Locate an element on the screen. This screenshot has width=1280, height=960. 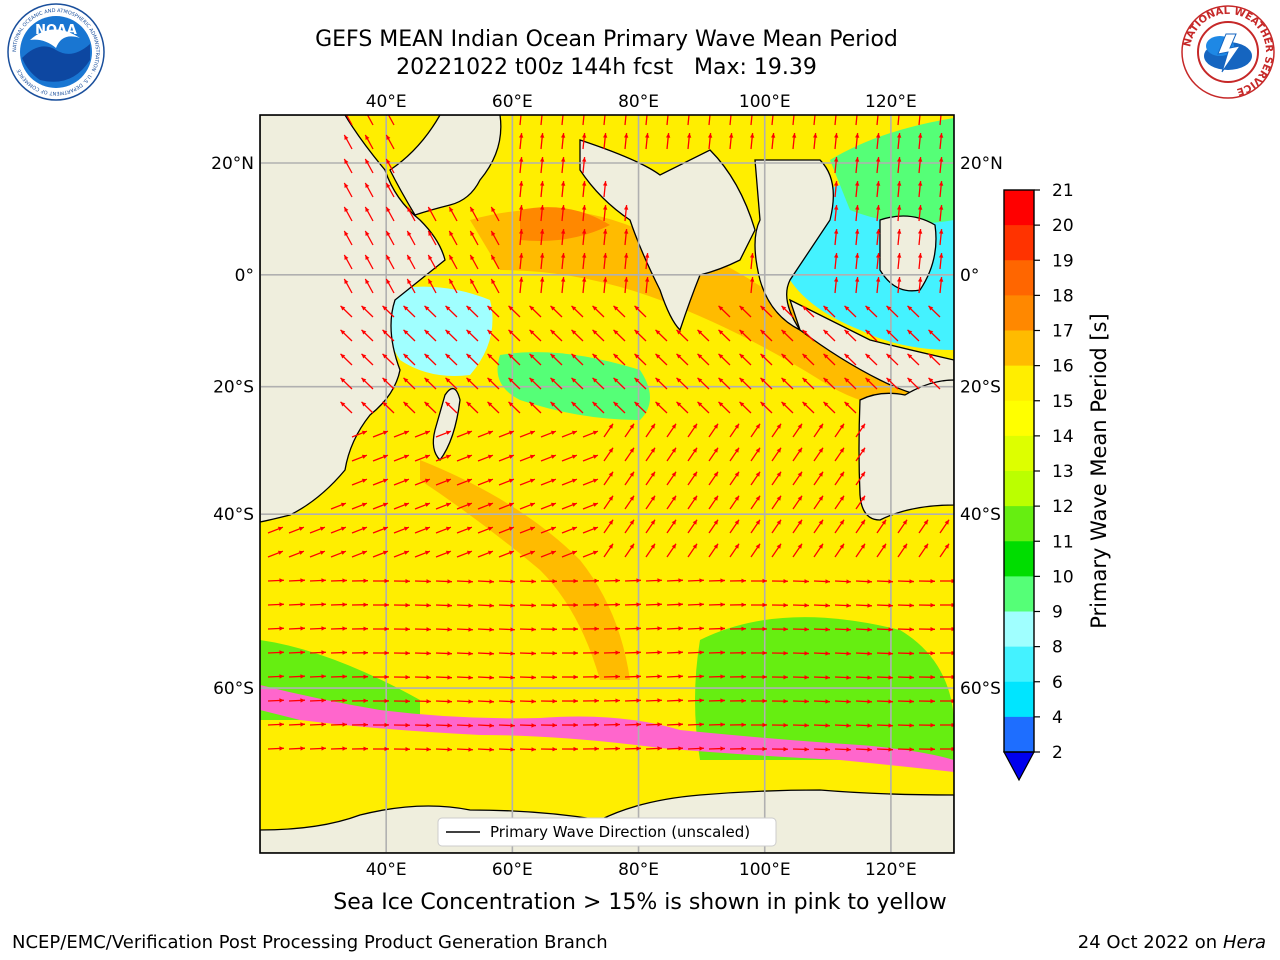
indonesia is located at coordinates (871, 349).